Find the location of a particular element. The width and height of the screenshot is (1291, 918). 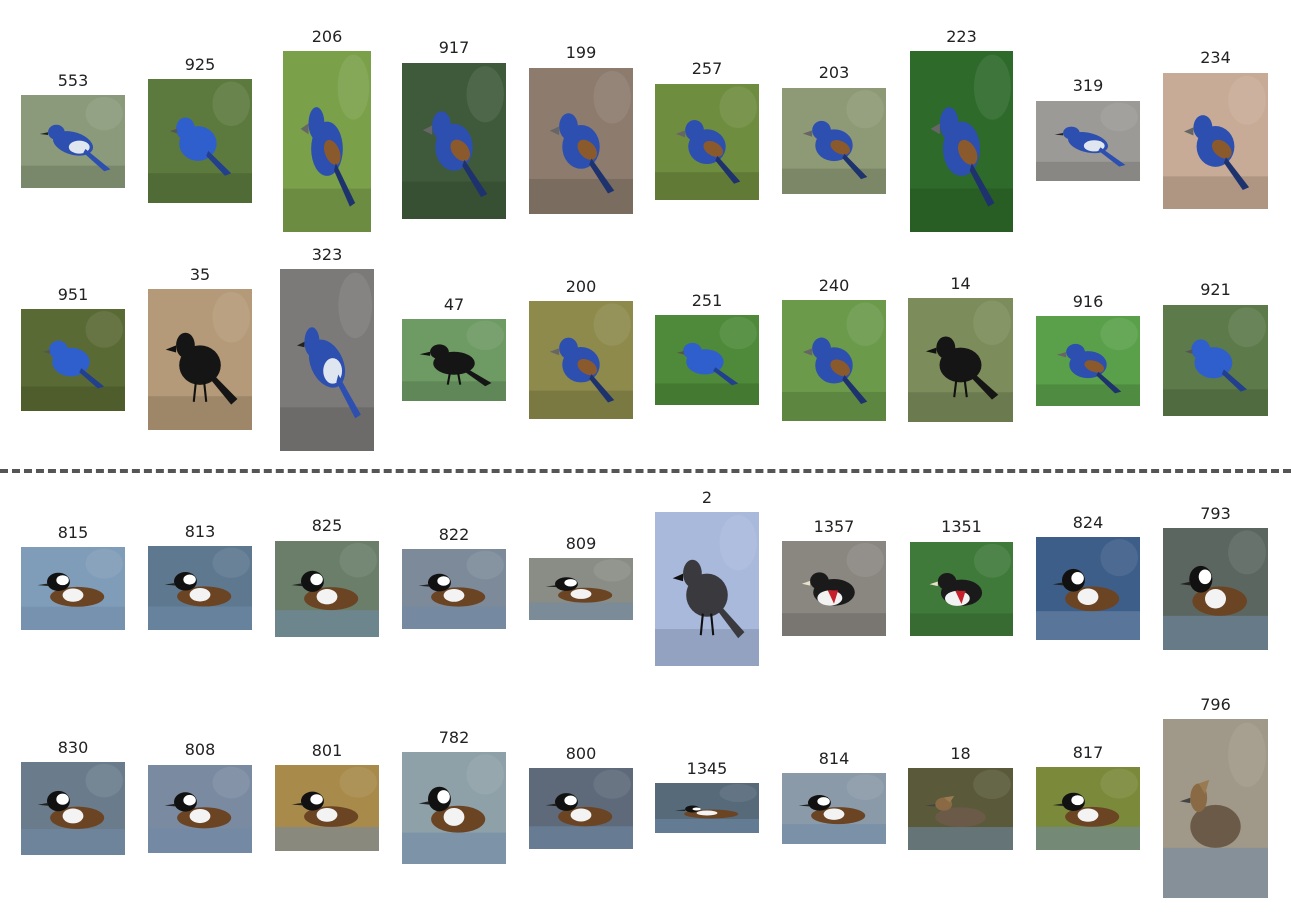

image-label: 223 is located at coordinates (961, 36).